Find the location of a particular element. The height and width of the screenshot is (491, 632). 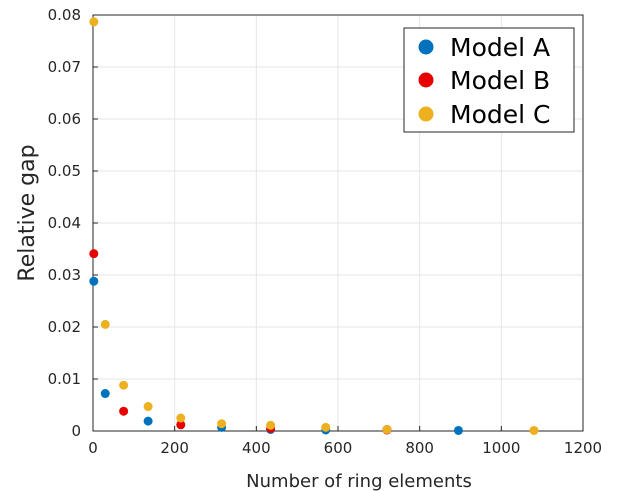

legend-label-model-c: Model C is located at coordinates (500, 114).